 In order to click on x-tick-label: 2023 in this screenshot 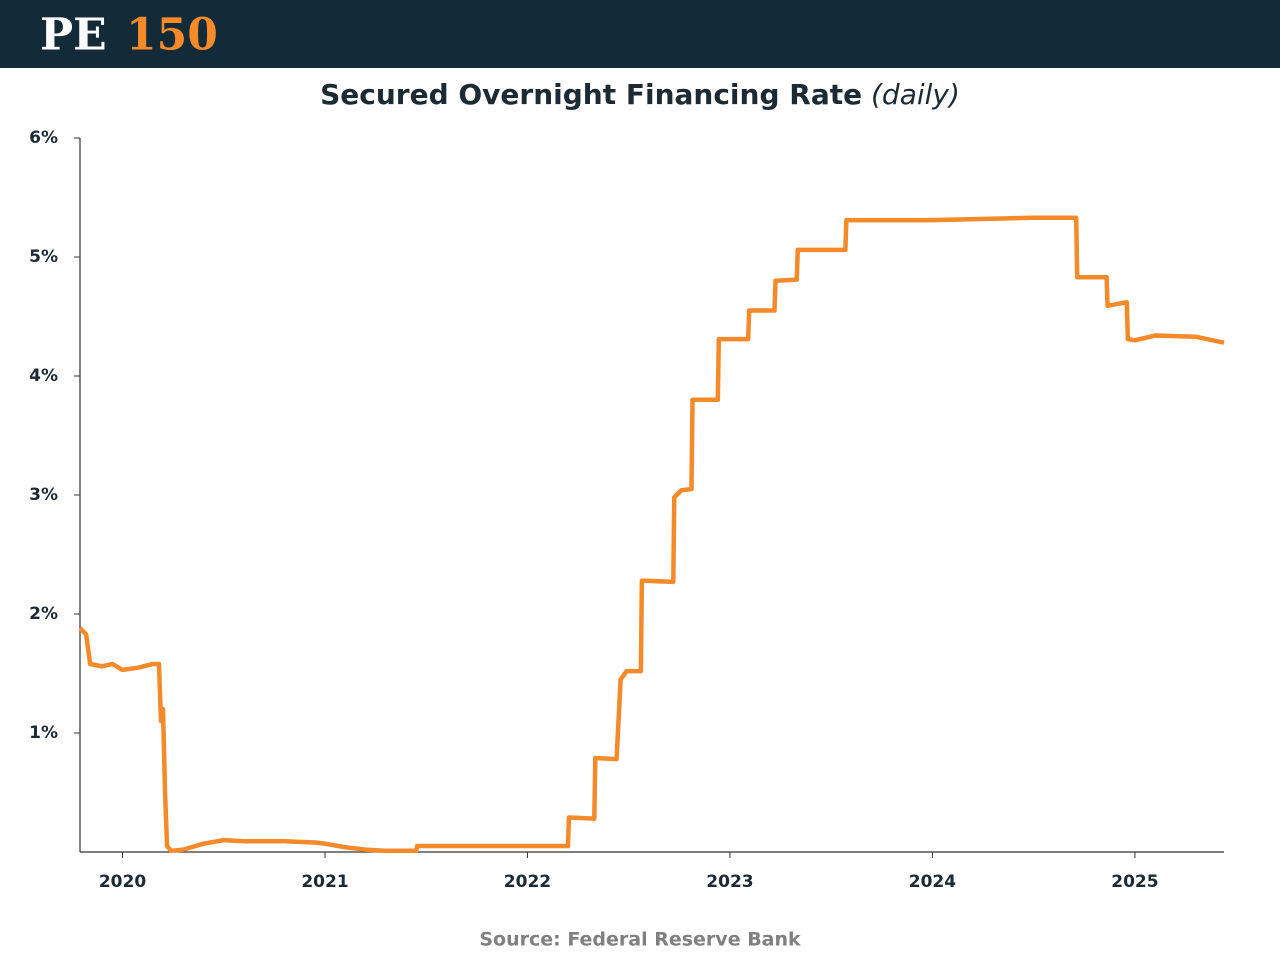, I will do `click(729, 882)`.